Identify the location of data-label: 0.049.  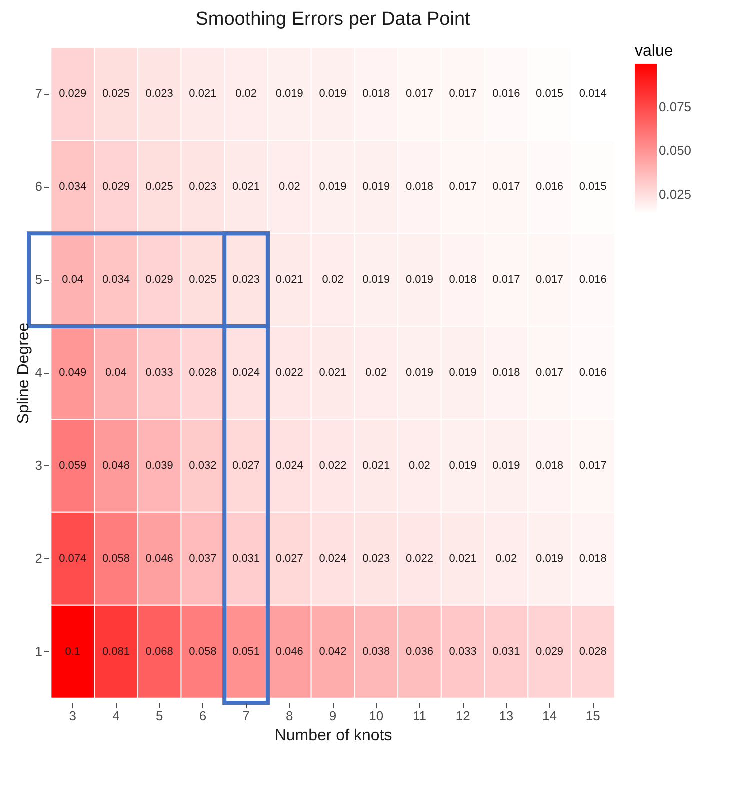
(73, 373).